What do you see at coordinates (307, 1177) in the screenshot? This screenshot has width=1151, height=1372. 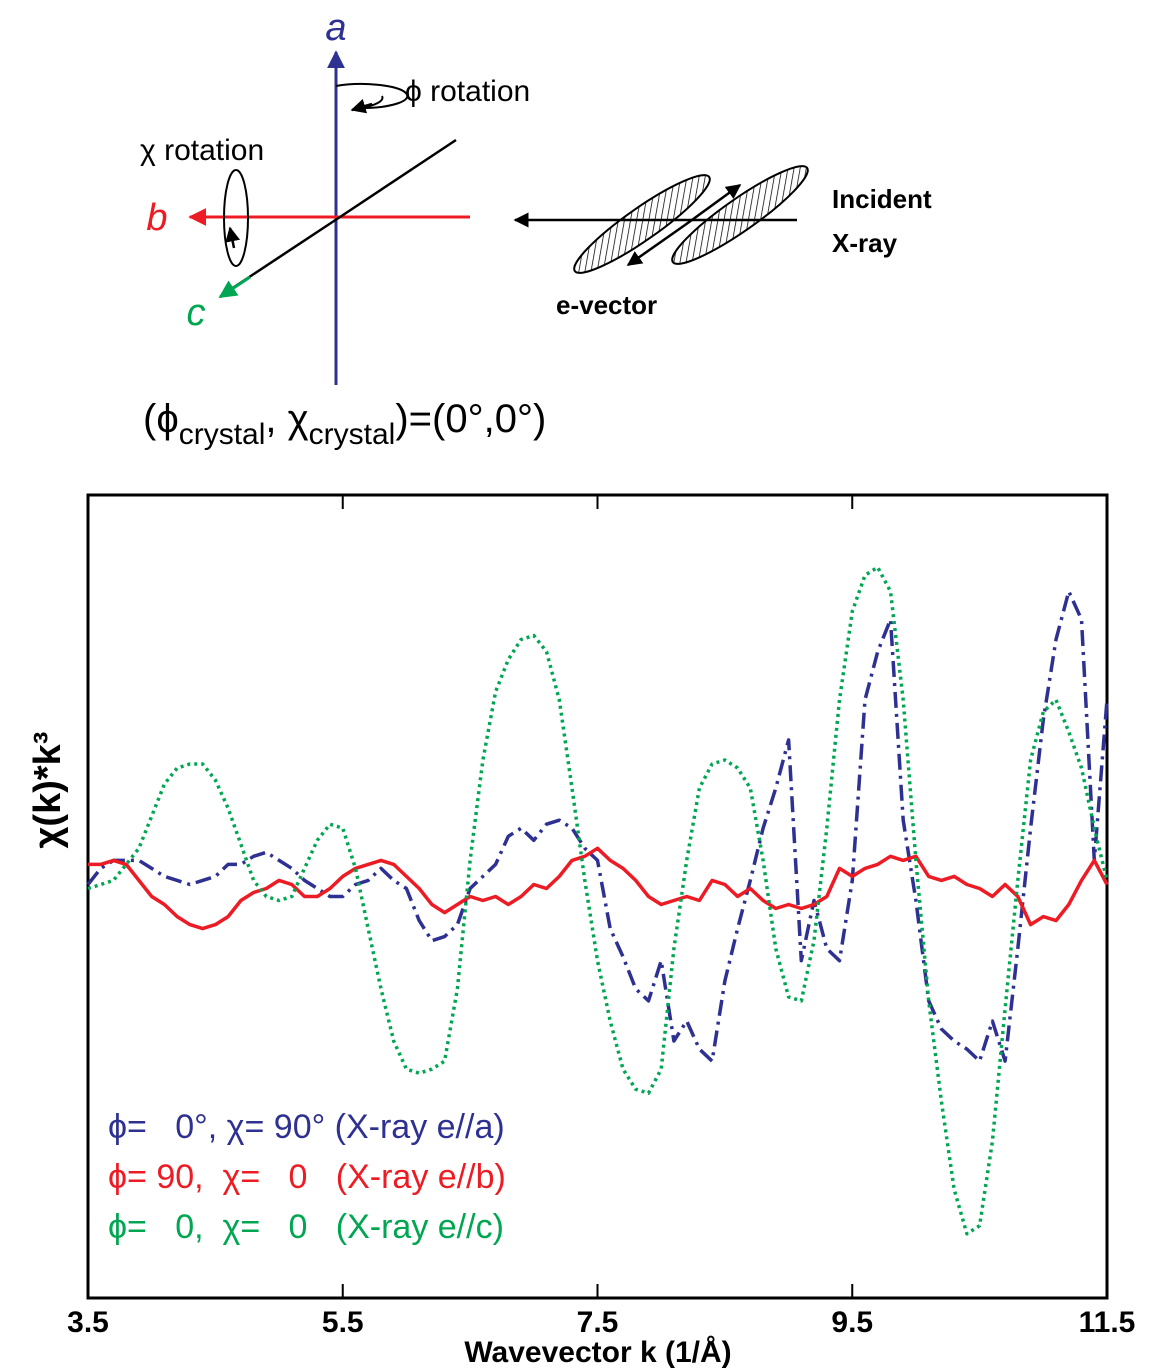 I see `legend-entry: ϕ= 90, χ= 0 (X-ray e//b)` at bounding box center [307, 1177].